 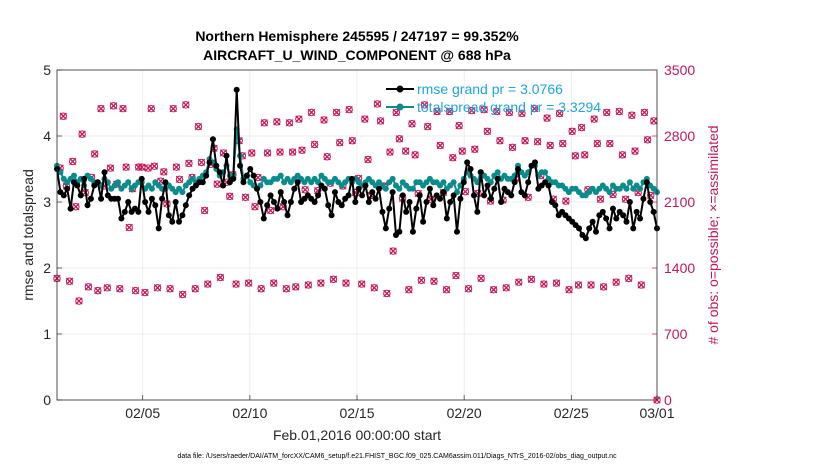 What do you see at coordinates (400, 89) in the screenshot?
I see `legend-rmse-marker` at bounding box center [400, 89].